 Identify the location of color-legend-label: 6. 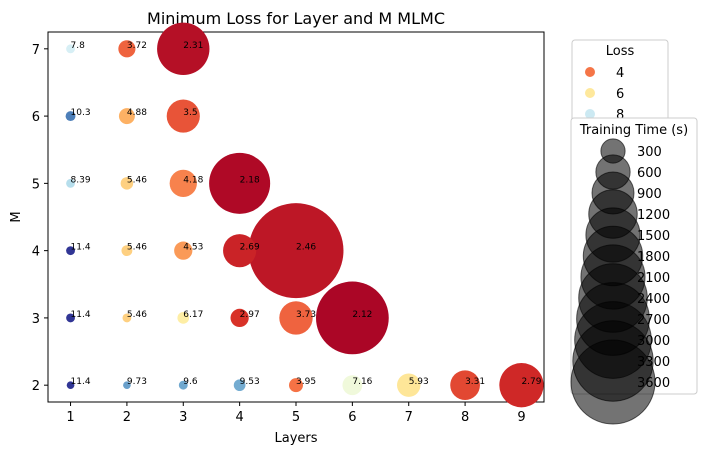
(620, 94).